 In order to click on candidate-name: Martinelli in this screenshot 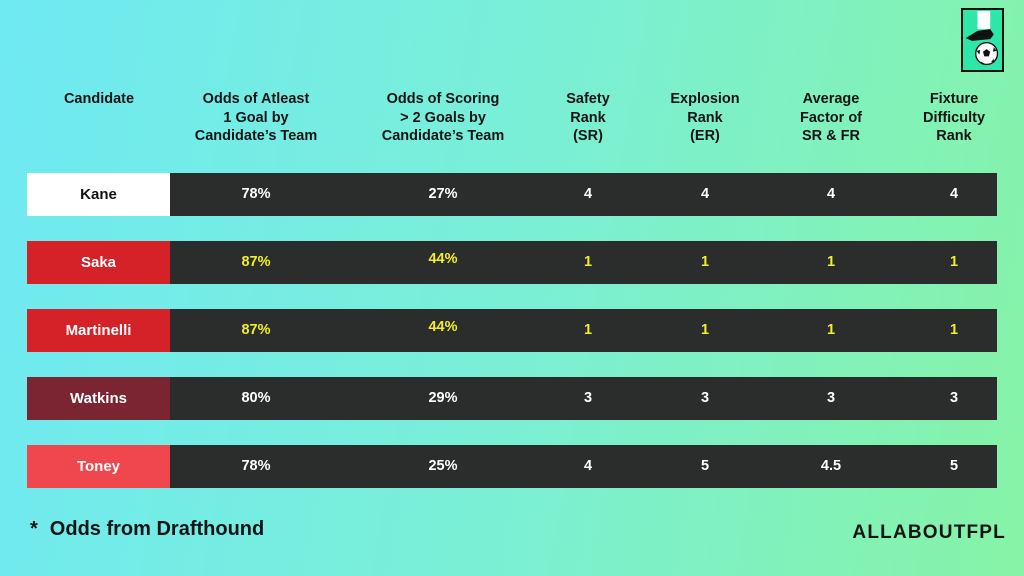, I will do `click(98, 330)`.